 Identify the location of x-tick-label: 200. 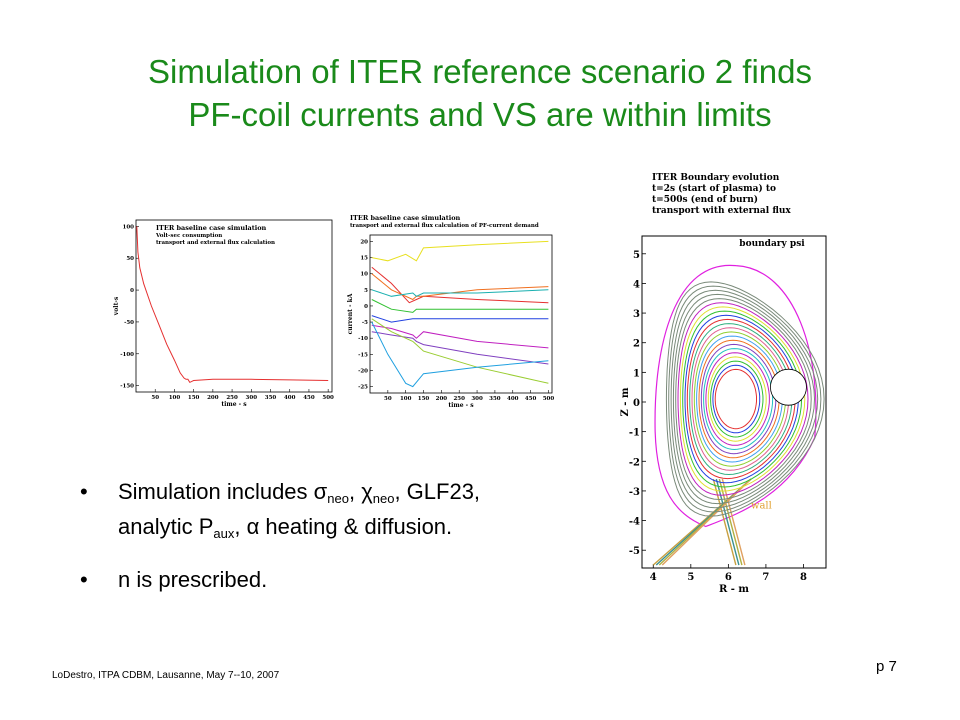
(213, 398).